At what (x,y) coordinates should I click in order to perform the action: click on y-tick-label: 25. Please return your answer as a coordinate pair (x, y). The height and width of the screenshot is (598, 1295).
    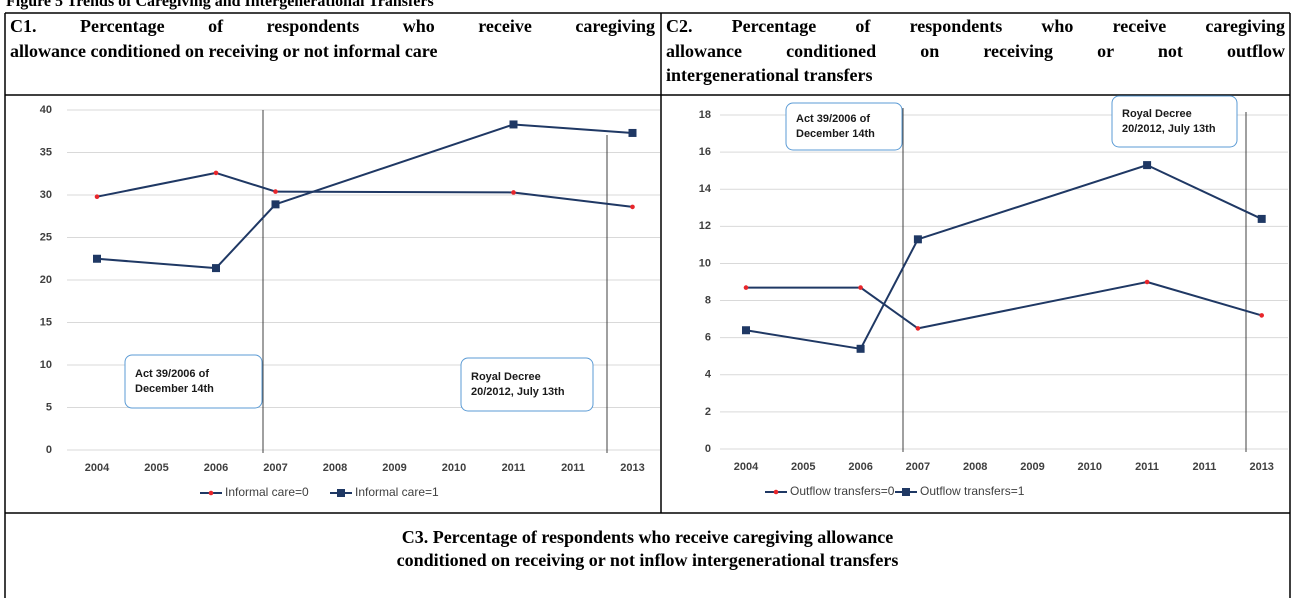
    Looking at the image, I should click on (46, 237).